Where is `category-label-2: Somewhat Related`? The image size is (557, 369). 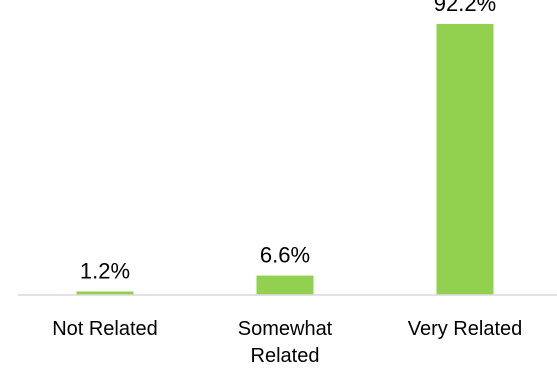 category-label-2: Somewhat Related is located at coordinates (285, 342).